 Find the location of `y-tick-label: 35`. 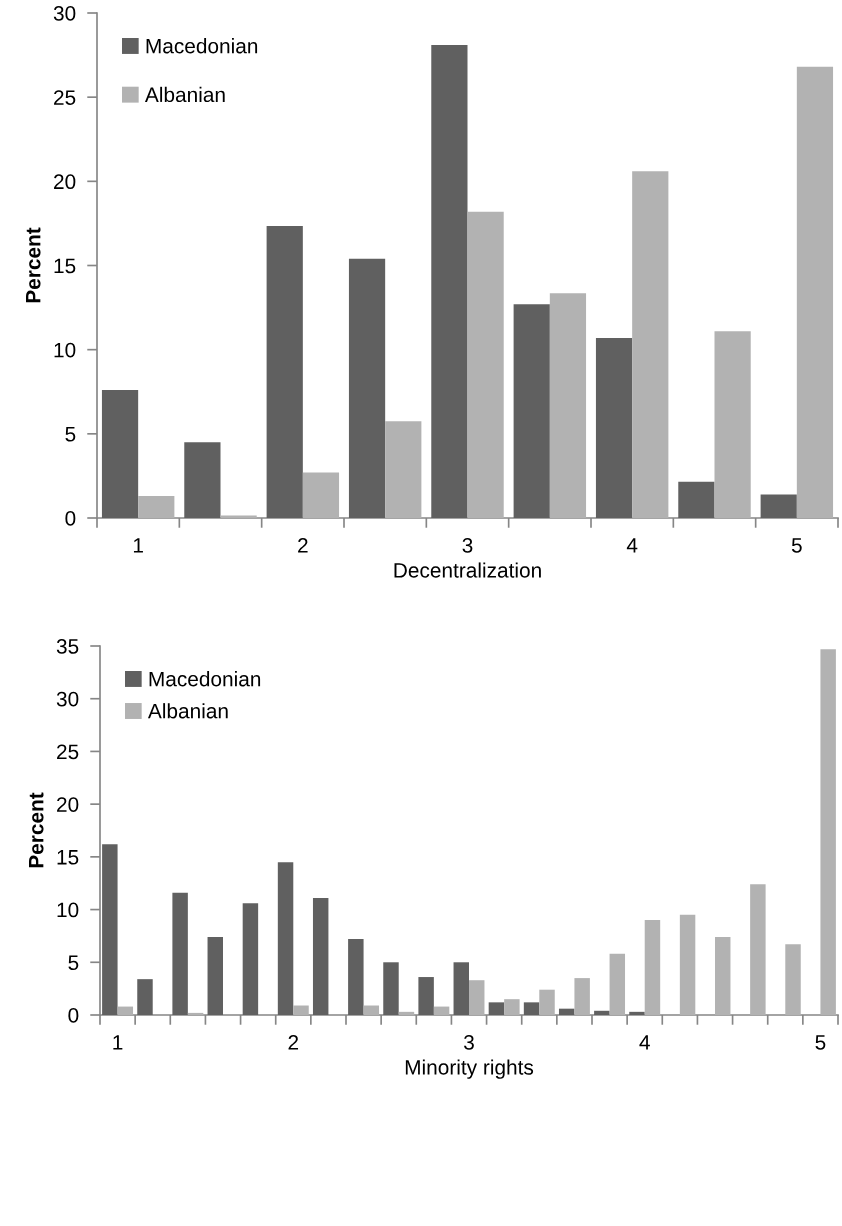

y-tick-label: 35 is located at coordinates (67, 646).